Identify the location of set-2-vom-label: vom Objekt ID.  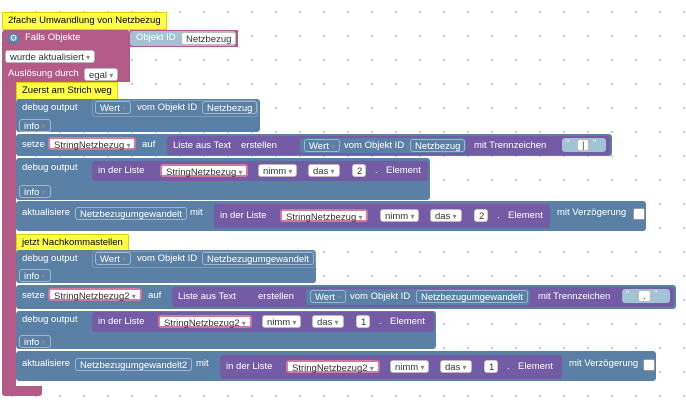
(380, 296).